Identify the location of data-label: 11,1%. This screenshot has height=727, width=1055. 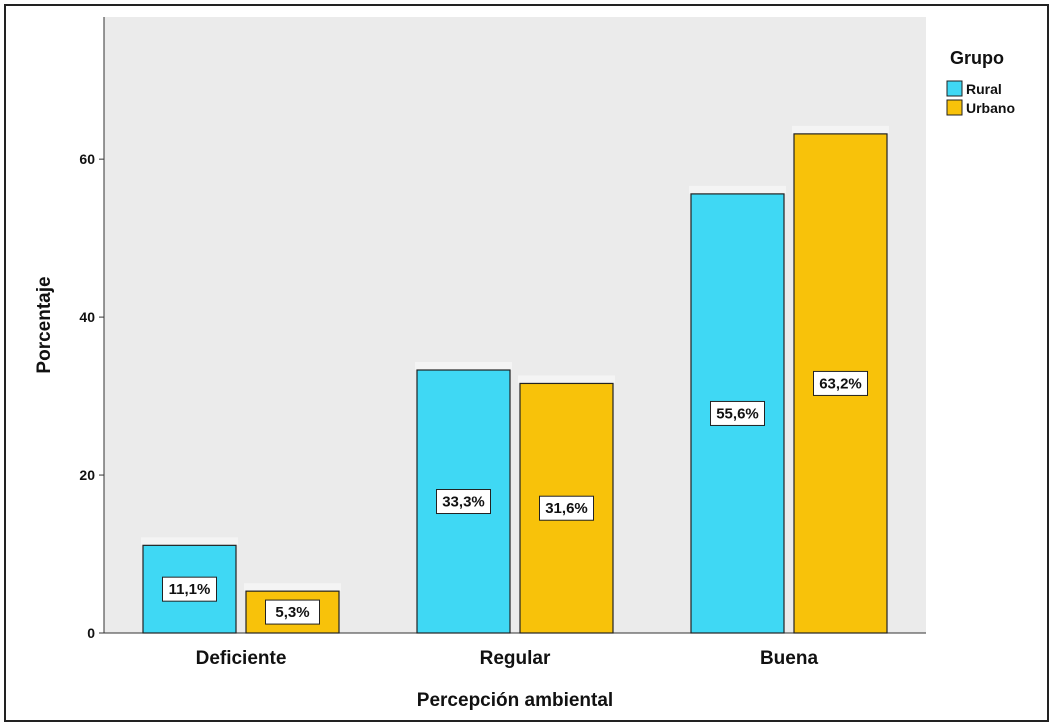
(190, 589).